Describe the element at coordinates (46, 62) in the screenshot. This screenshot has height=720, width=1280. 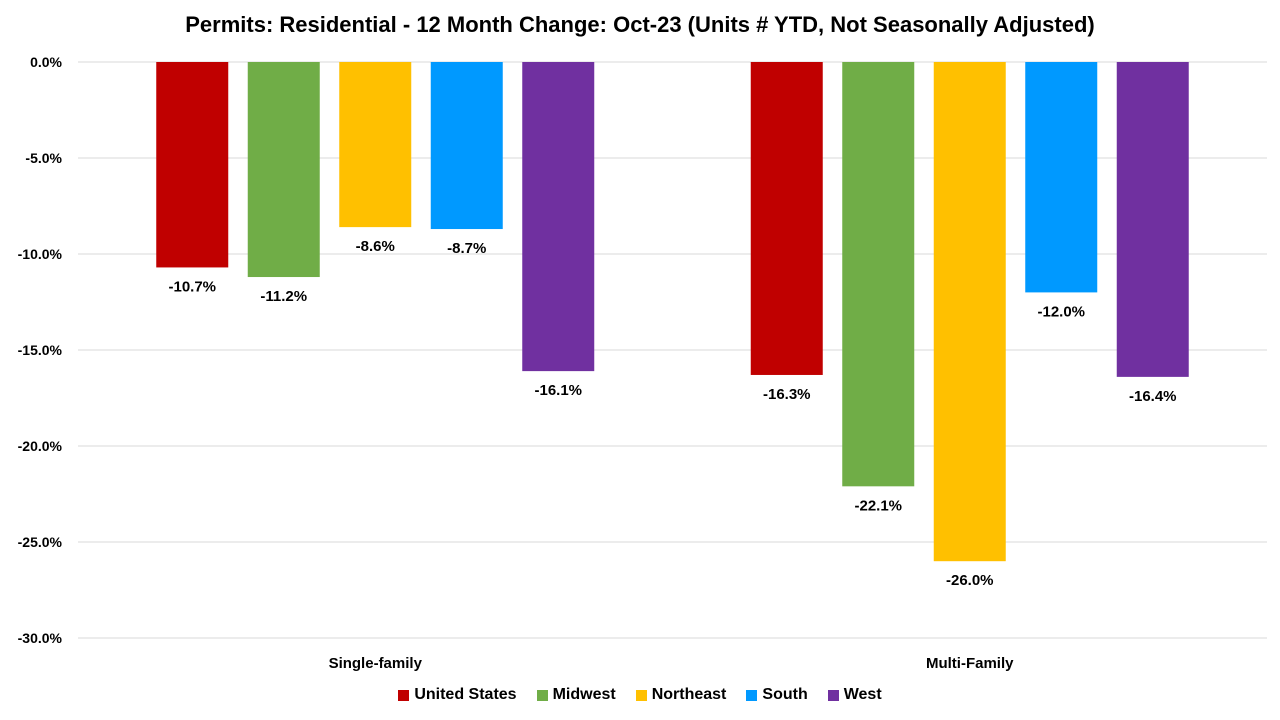
I see `y-tick-label: 0.0%` at that location.